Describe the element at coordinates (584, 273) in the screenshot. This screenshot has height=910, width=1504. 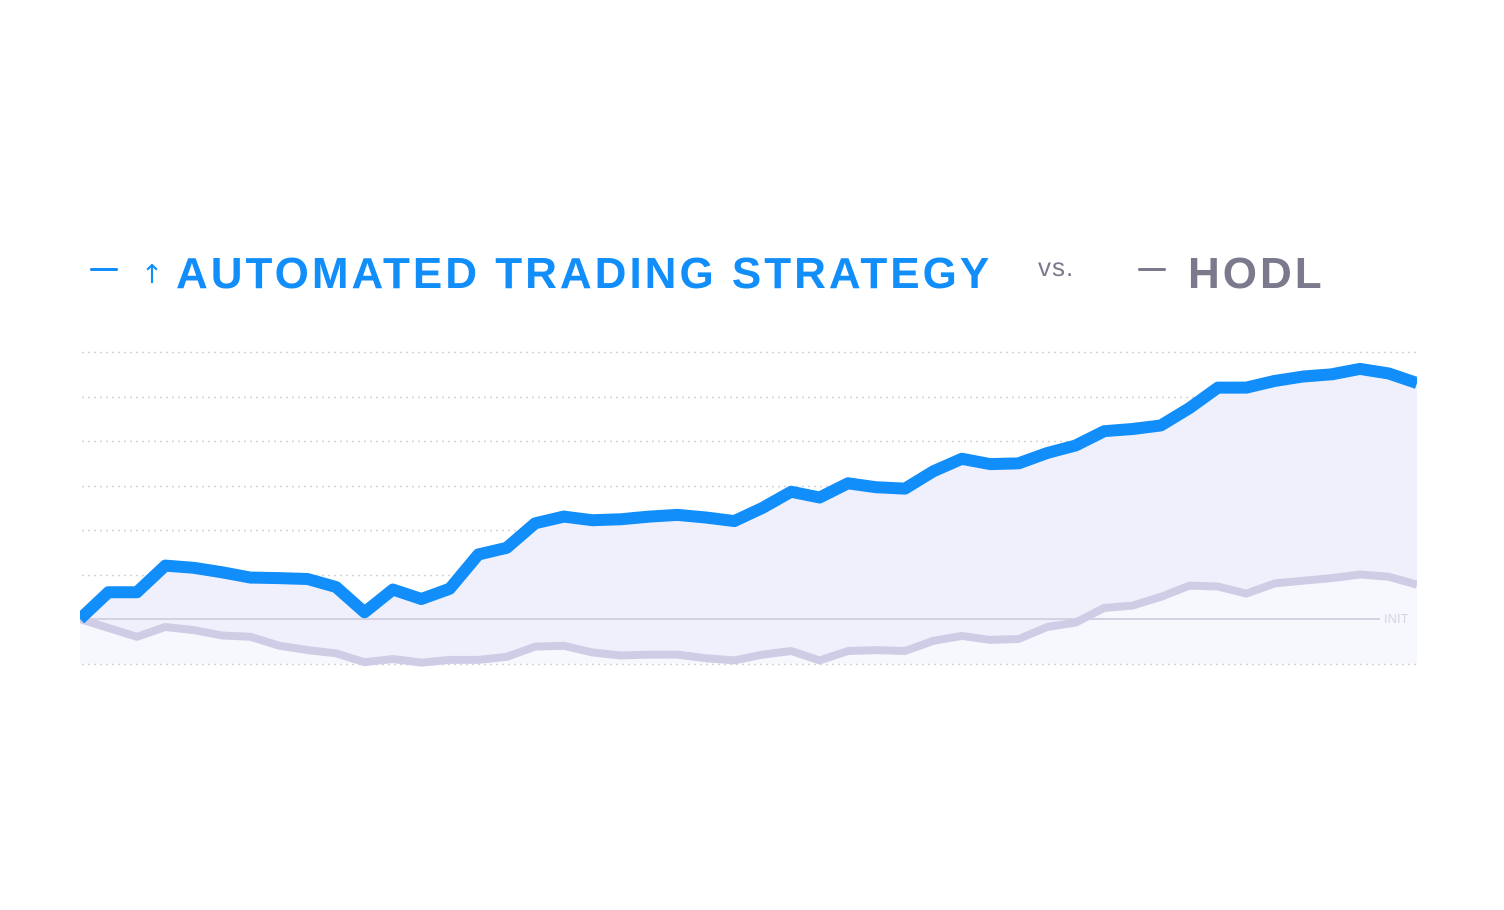
I see `strategy-legend-label: AUTOMATED TRADING STRATEGY` at that location.